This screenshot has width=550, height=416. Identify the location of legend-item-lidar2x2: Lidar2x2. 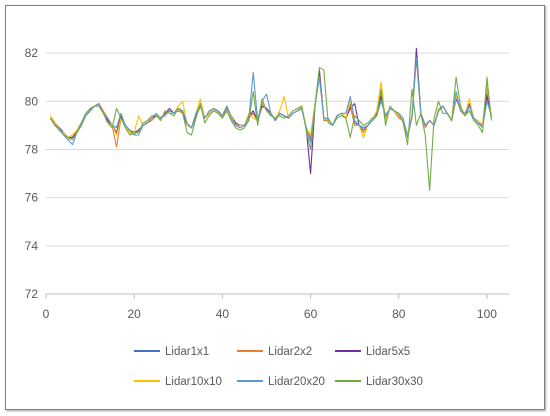
(274, 352).